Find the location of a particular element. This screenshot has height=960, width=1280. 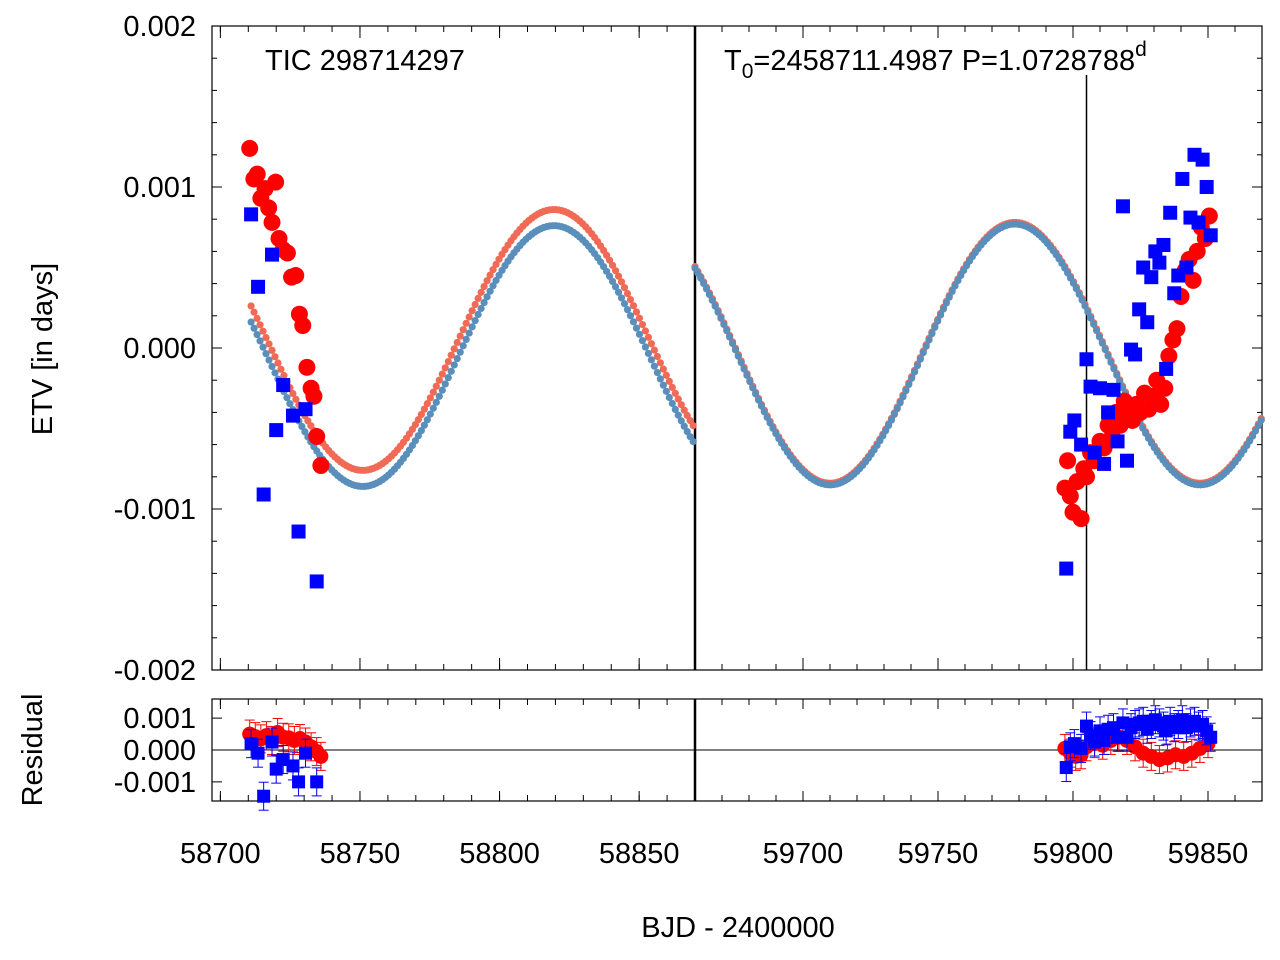

y-tick-label: 0.002 is located at coordinates (159, 27).